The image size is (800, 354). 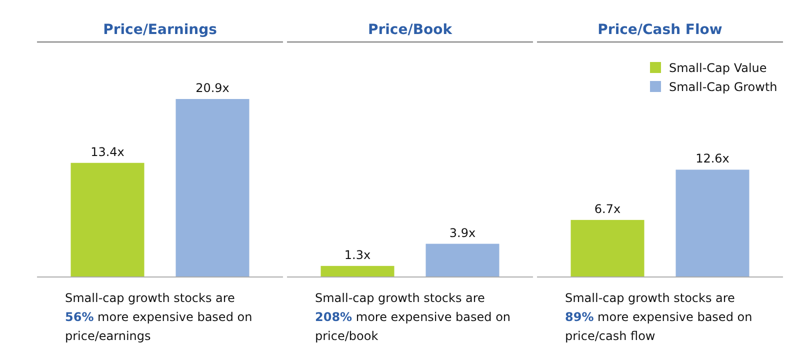 I want to click on legend-label: Small-Cap Growth, so click(x=723, y=87).